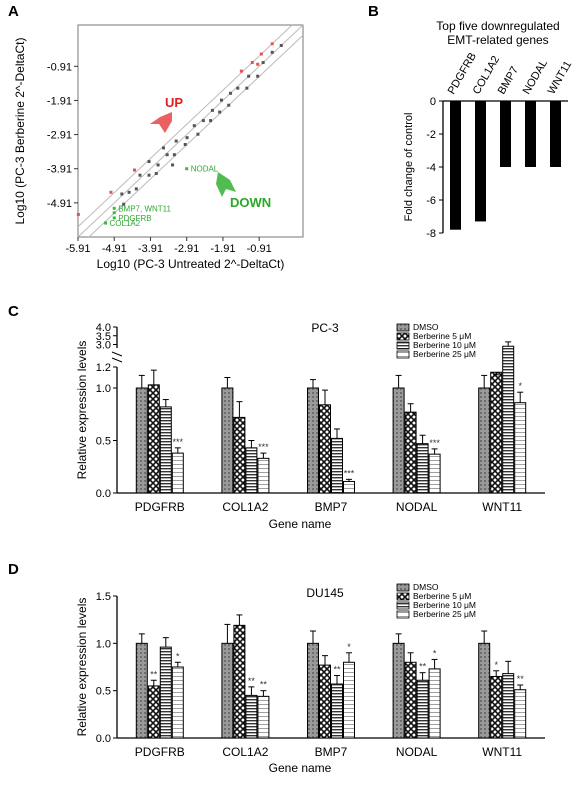 This screenshot has height=799, width=587. Describe the element at coordinates (431, 168) in the screenshot. I see `y-tick-label: -4` at that location.